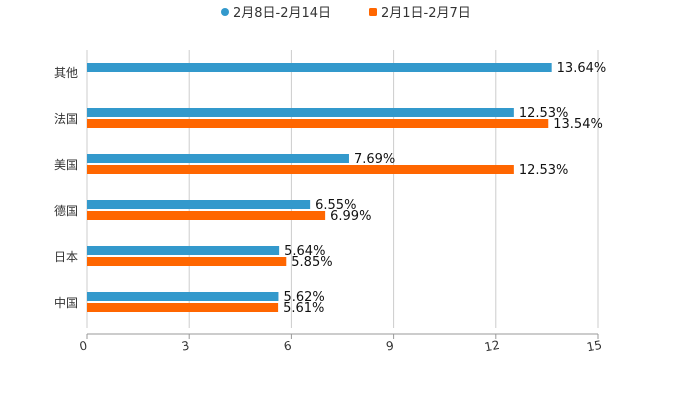 This screenshot has width=700, height=404. I want to click on category-label: 其他, so click(66, 73).